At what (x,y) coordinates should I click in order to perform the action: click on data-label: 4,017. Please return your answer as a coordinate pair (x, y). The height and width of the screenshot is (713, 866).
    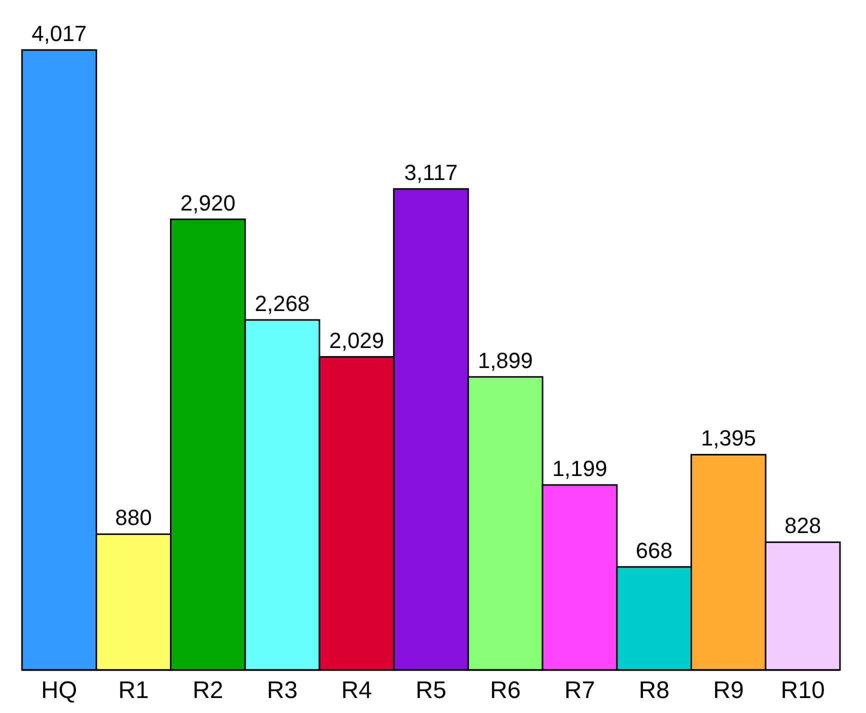
    Looking at the image, I should click on (59, 33).